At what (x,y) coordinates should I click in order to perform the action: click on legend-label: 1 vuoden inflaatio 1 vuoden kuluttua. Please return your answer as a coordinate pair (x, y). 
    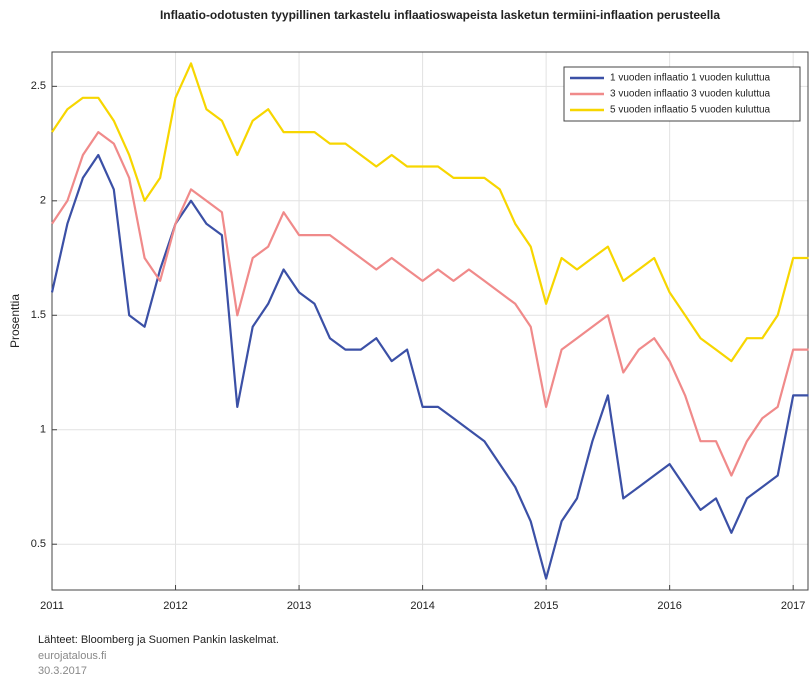
    Looking at the image, I should click on (690, 78).